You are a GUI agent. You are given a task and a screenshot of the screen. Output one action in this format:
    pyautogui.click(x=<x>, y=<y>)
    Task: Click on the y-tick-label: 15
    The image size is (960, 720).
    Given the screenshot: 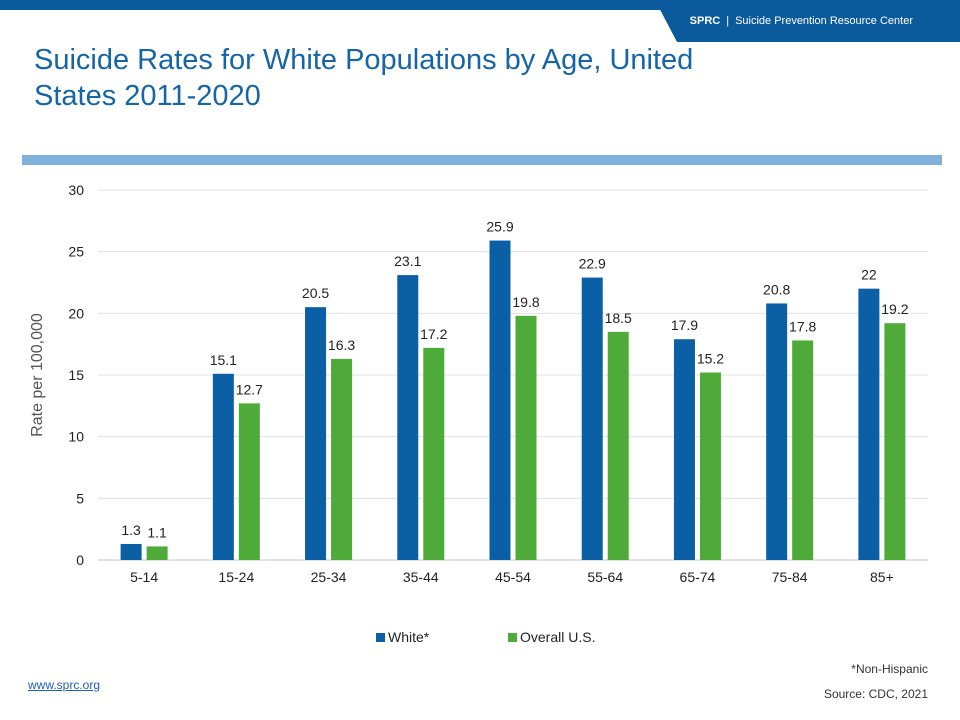 What is the action you would take?
    pyautogui.click(x=76, y=375)
    